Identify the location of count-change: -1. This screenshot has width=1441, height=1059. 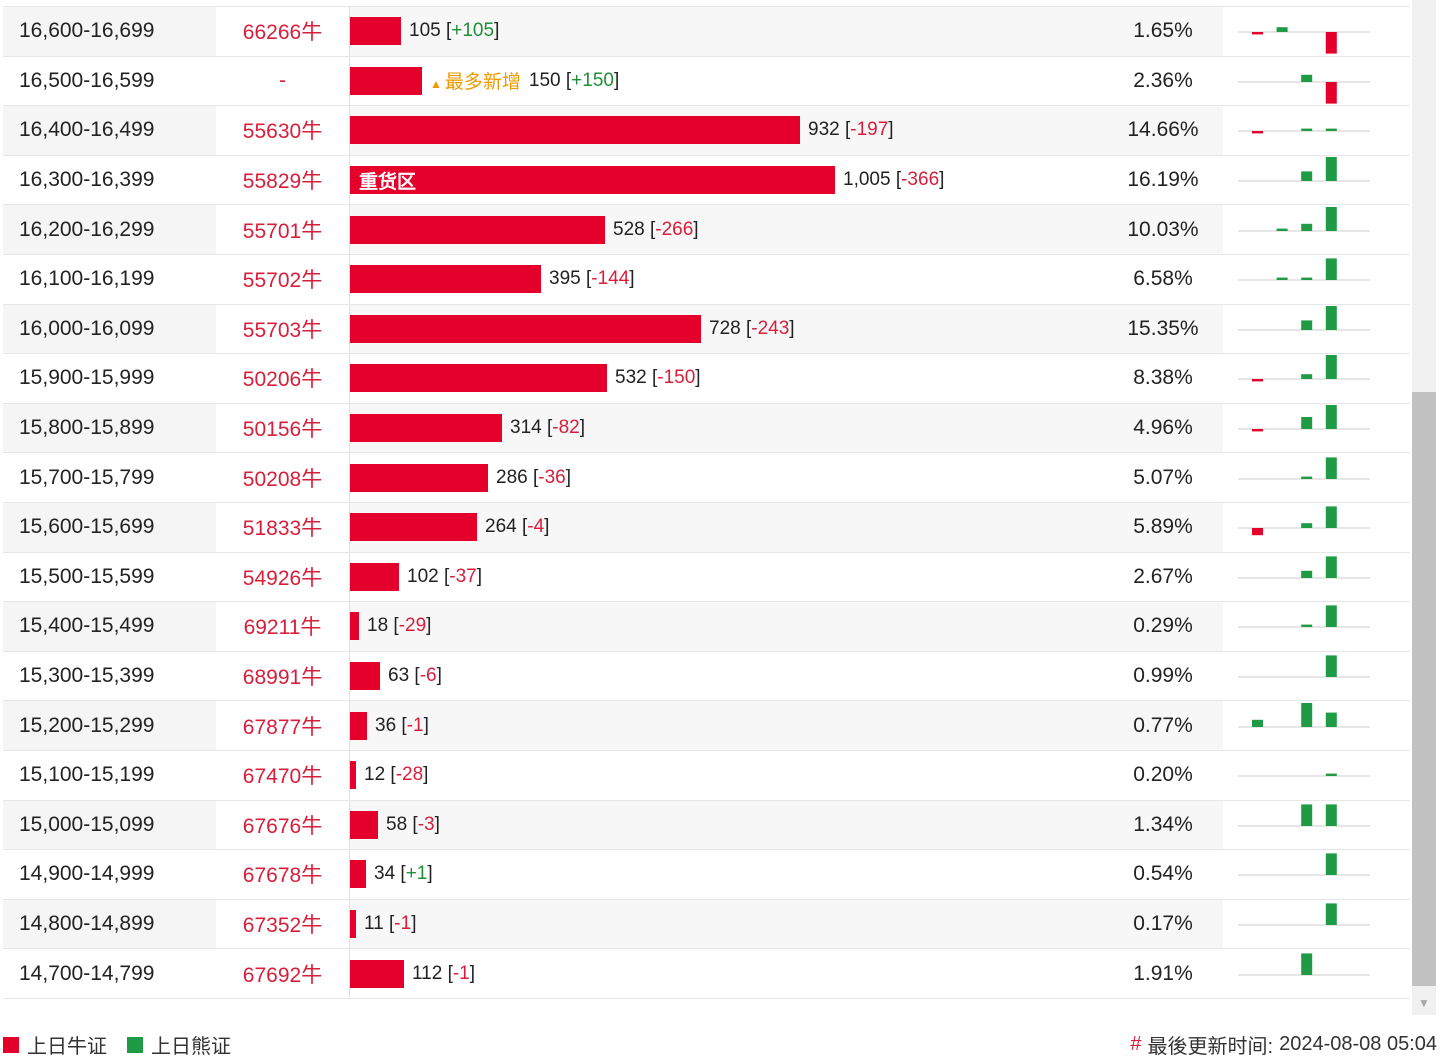
(403, 923).